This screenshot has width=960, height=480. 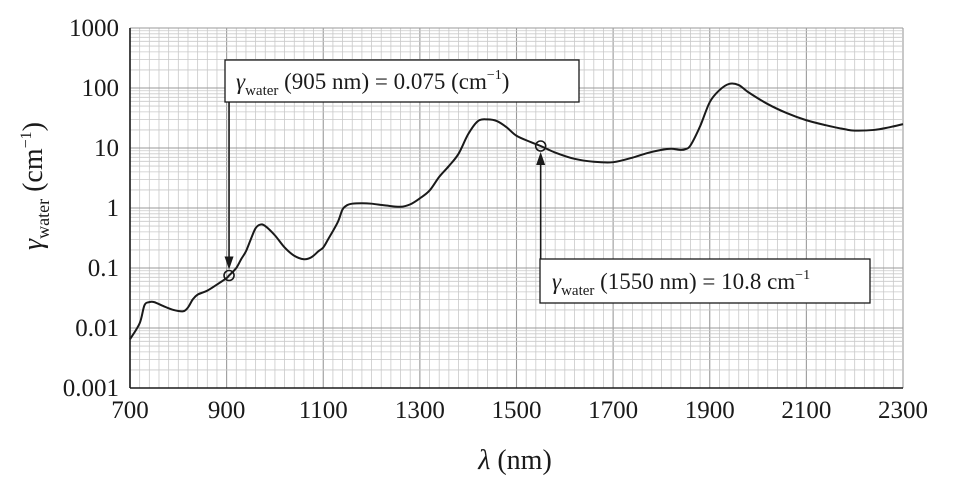 I want to click on x-tick-label: 1300, so click(x=420, y=410).